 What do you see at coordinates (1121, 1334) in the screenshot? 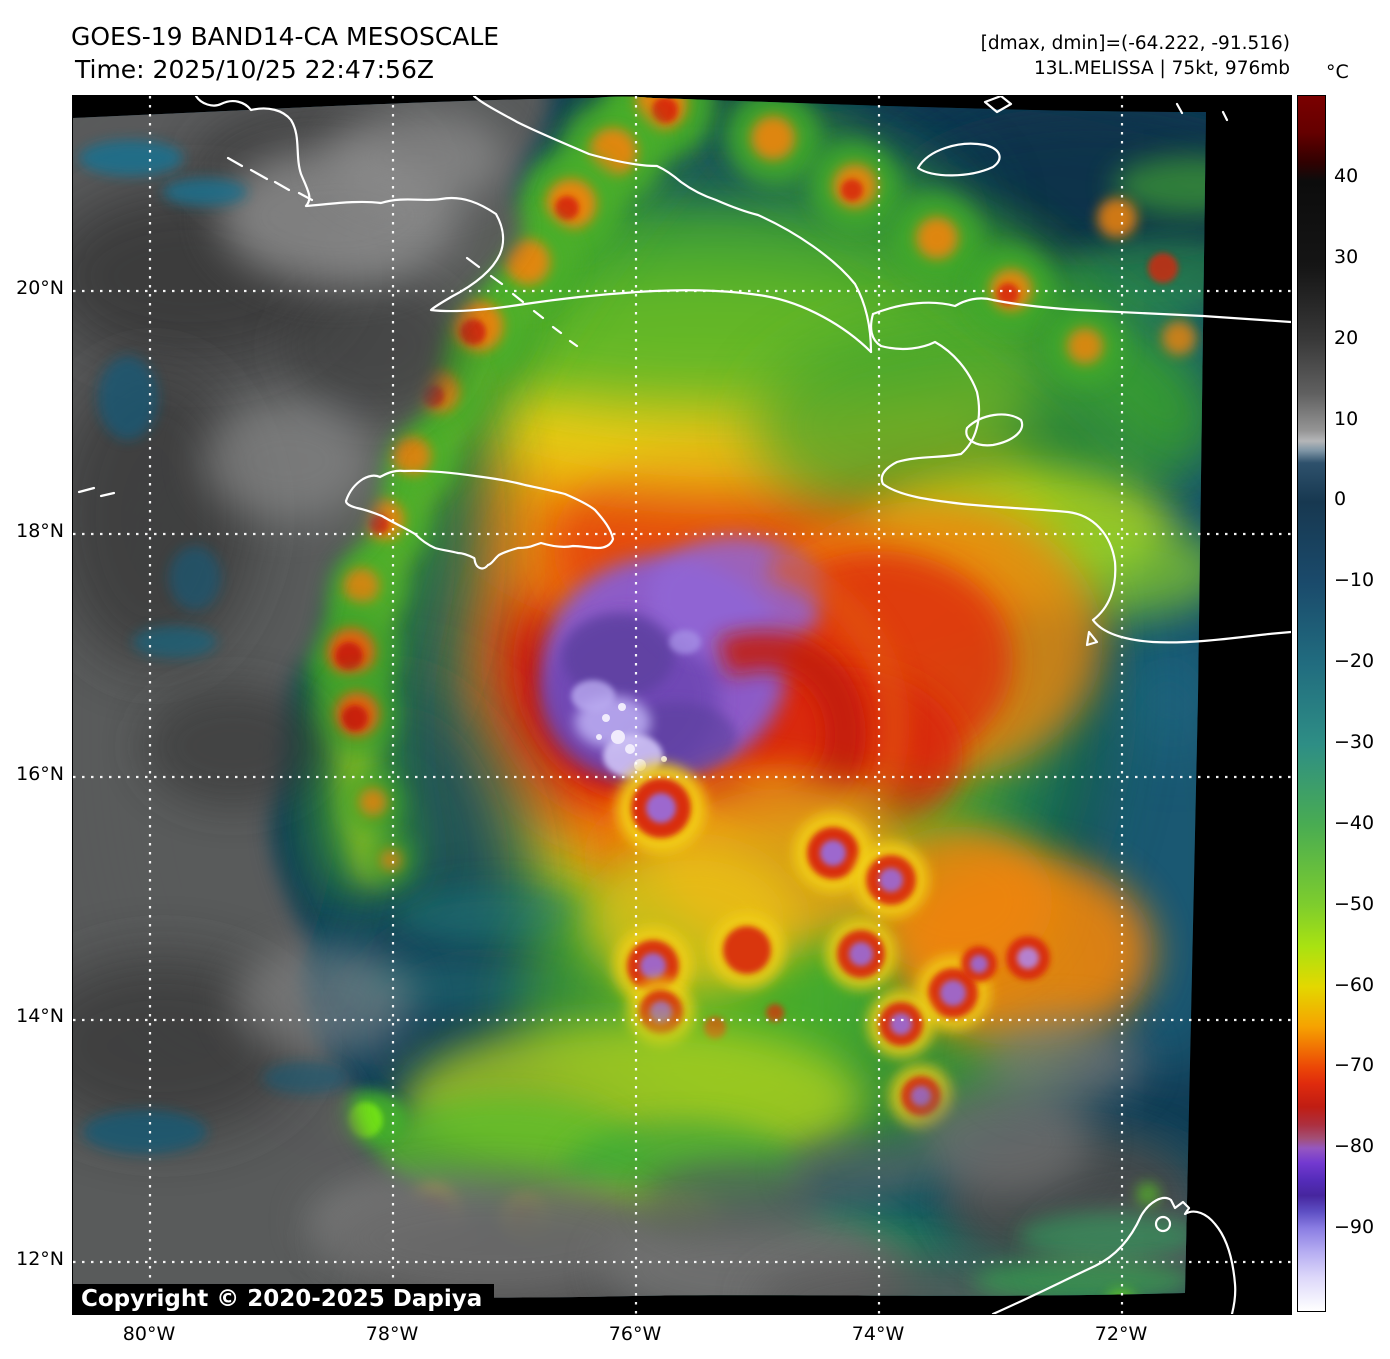
I see `lon-tick-label: 72°W` at bounding box center [1121, 1334].